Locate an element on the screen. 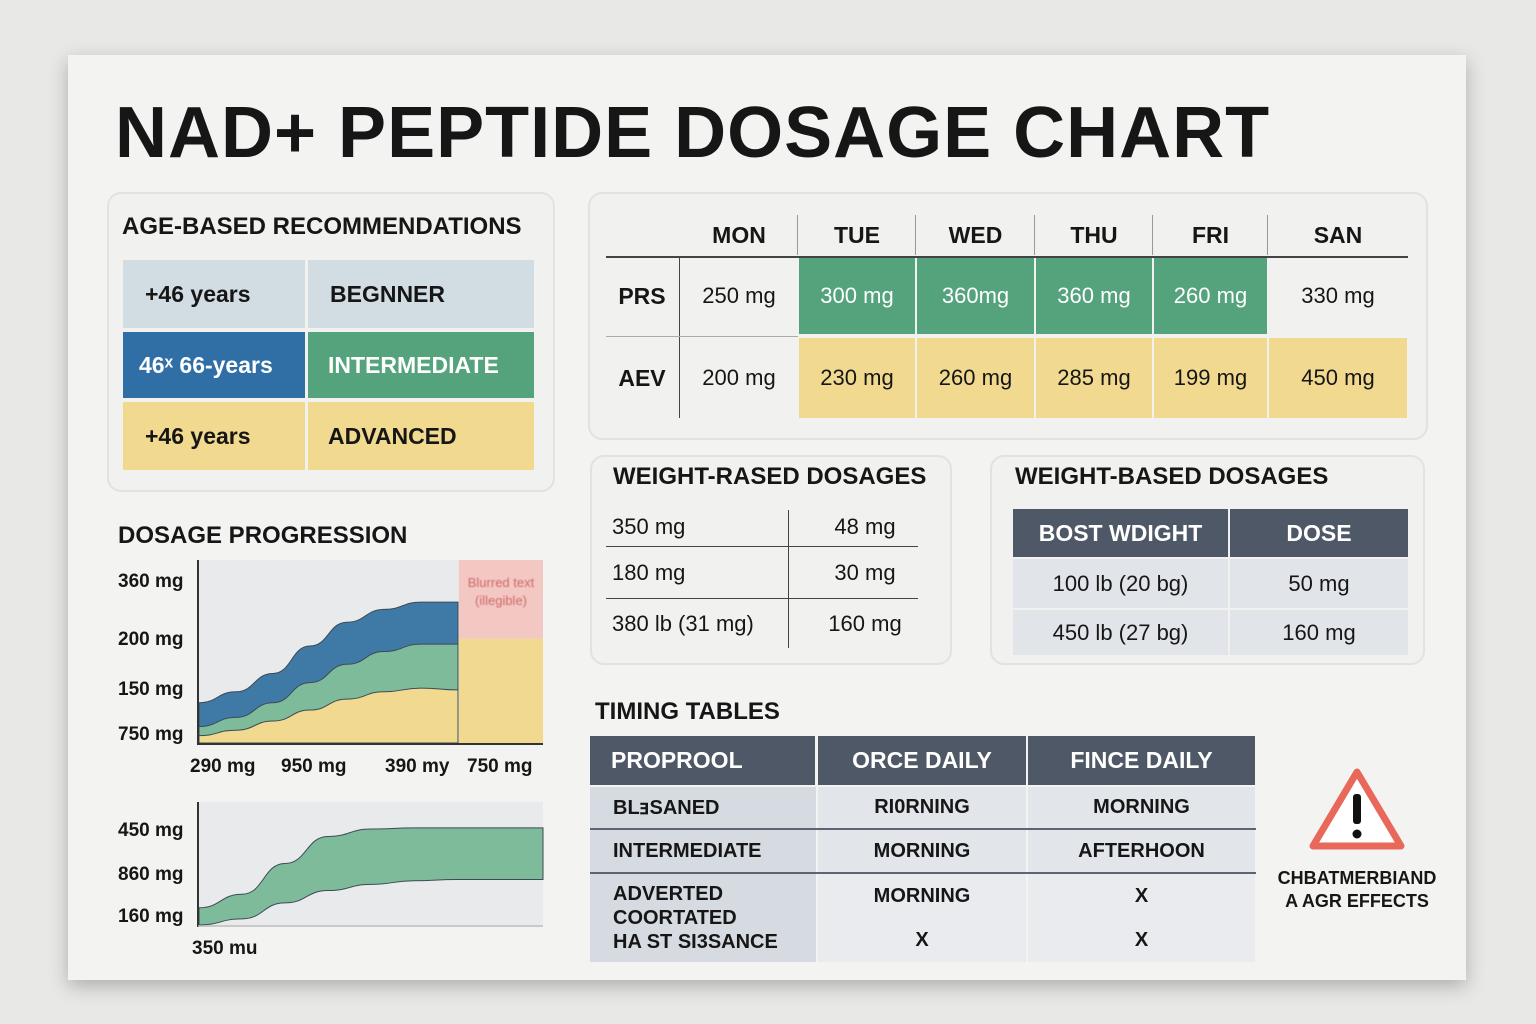 The image size is (1536, 1024). dose-cell: 199 mg is located at coordinates (1210, 378).